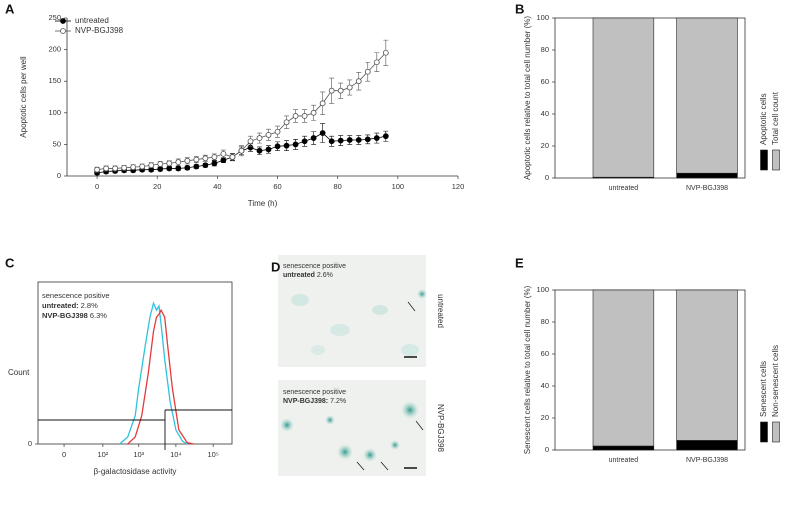 The height and width of the screenshot is (514, 795). What do you see at coordinates (63, 31) in the screenshot?
I see `legend-marker` at bounding box center [63, 31].